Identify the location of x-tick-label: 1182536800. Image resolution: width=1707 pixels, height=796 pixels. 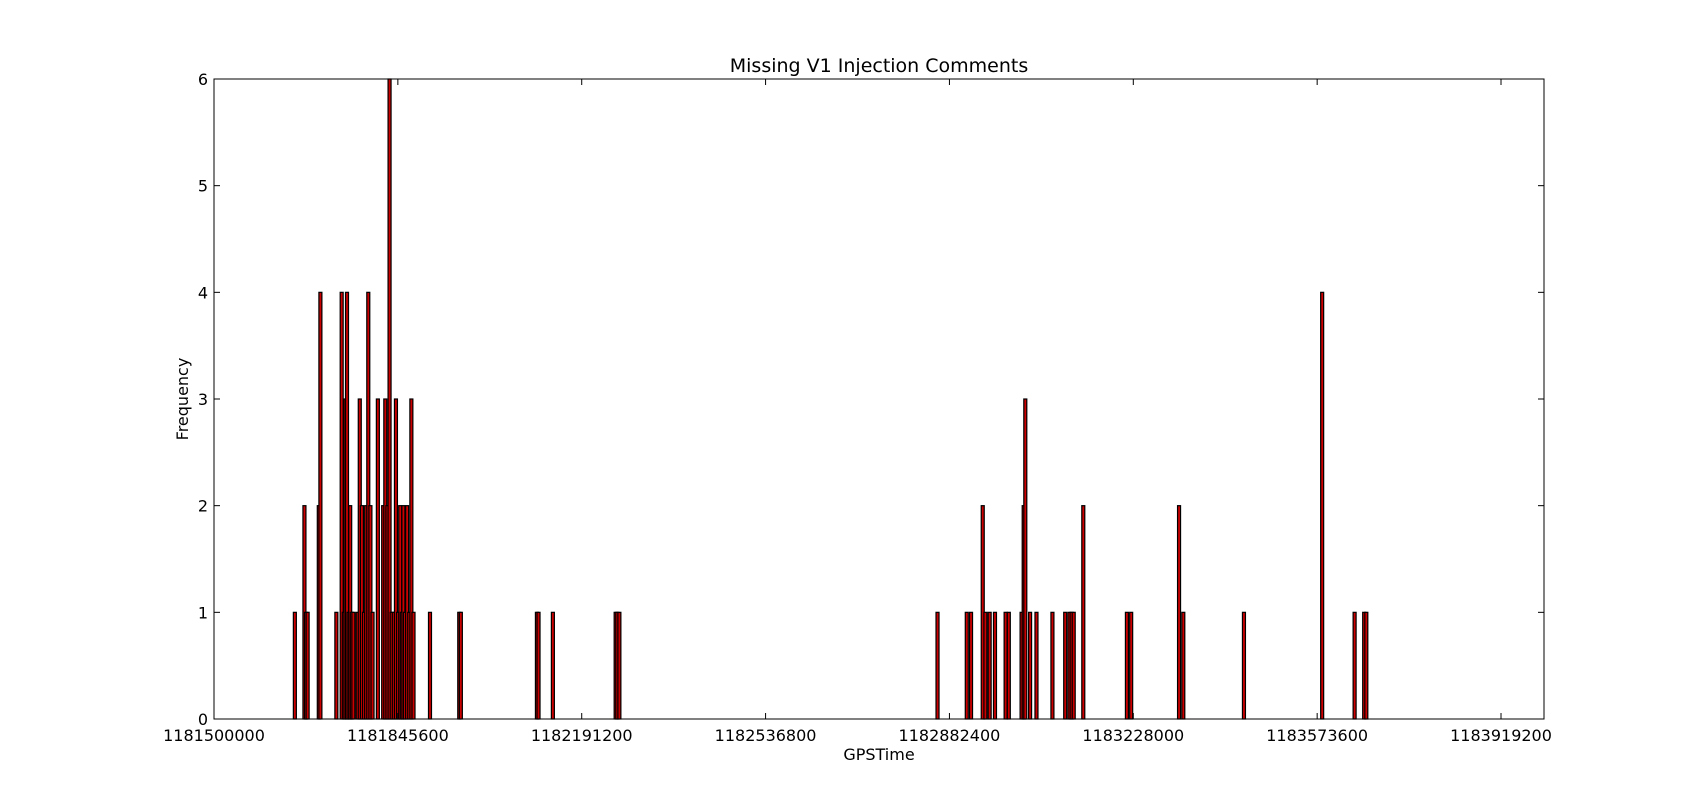
(766, 735).